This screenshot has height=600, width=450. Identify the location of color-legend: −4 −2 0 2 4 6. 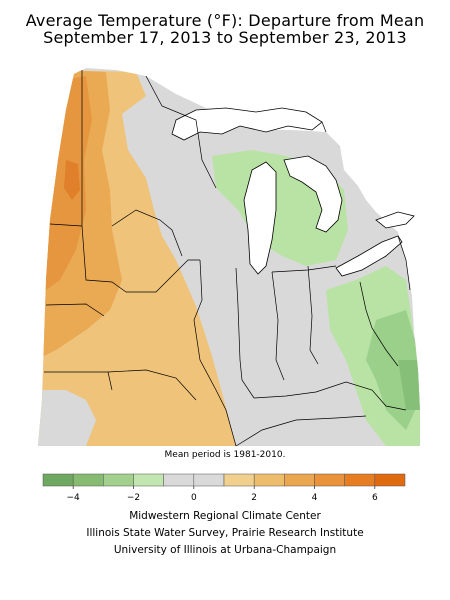
(224, 492).